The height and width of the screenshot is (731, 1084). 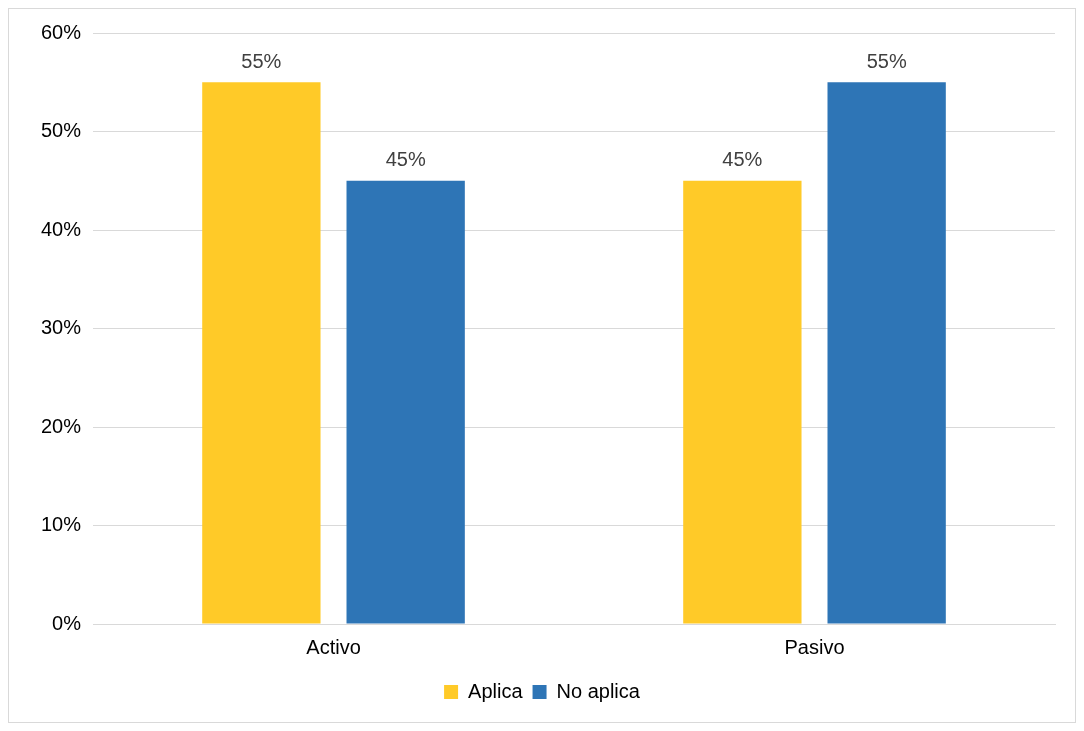 I want to click on y-tick-label: 50%, so click(x=61, y=130).